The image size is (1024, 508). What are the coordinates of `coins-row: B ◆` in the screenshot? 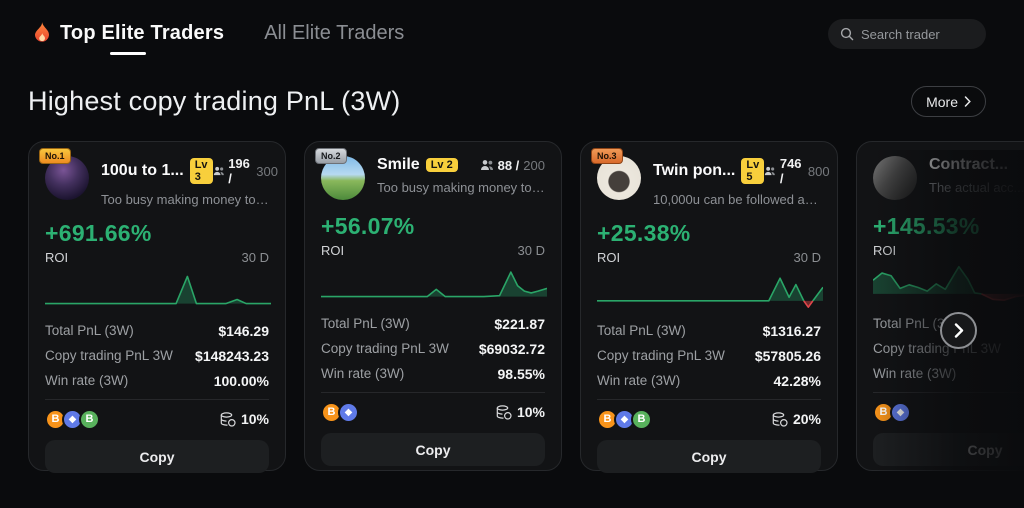 It's located at (948, 412).